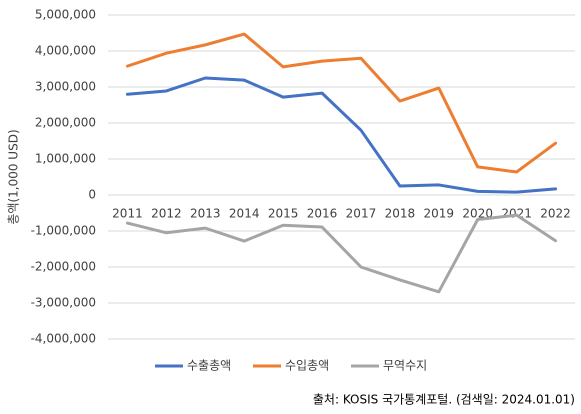 The width and height of the screenshot is (581, 414). What do you see at coordinates (63, 231) in the screenshot?
I see `y-tick-label: -1,000,000` at bounding box center [63, 231].